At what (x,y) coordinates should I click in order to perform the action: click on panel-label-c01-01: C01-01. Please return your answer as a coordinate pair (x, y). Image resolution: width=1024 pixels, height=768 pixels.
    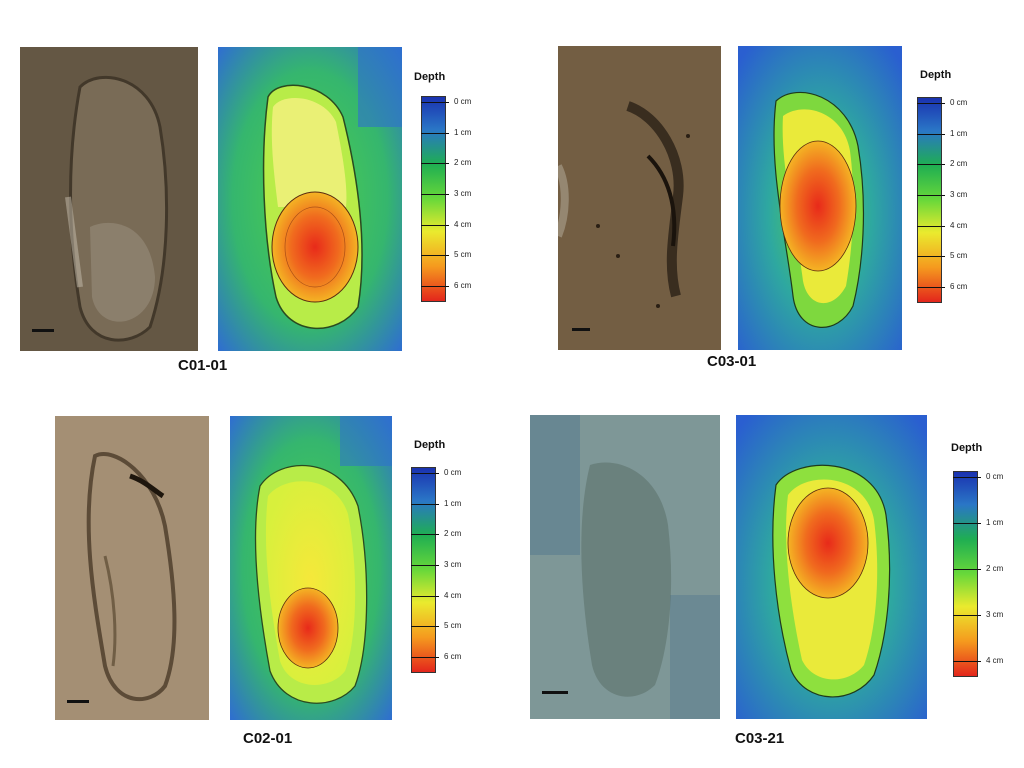
    Looking at the image, I should click on (203, 365).